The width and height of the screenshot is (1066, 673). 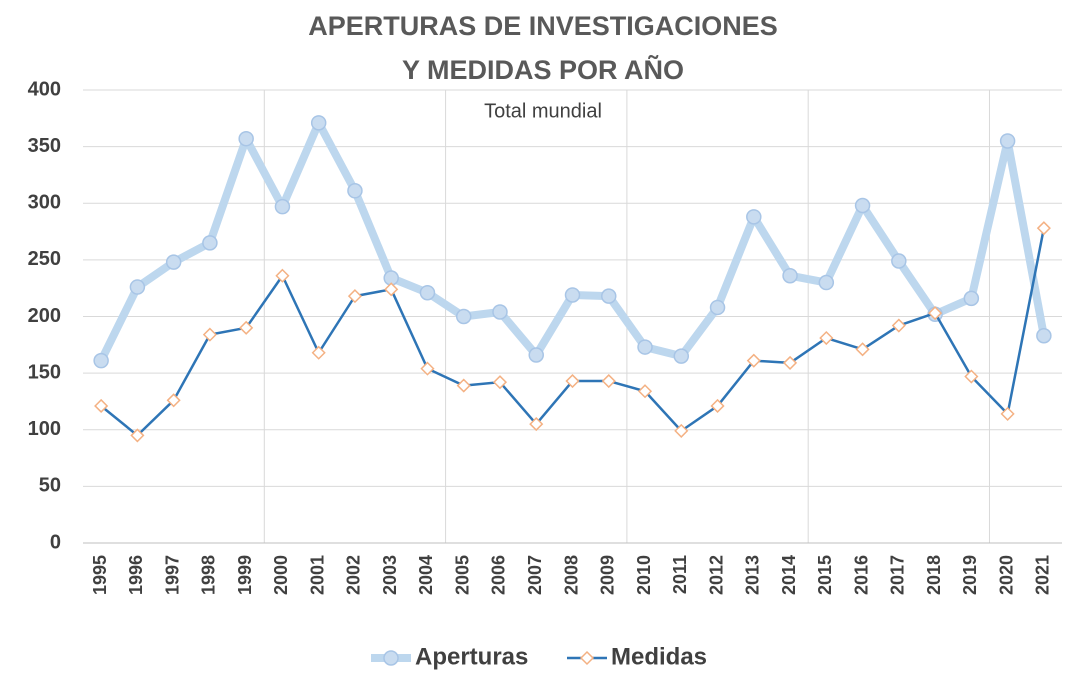 I want to click on x-tick-label: 2014, so click(x=789, y=575).